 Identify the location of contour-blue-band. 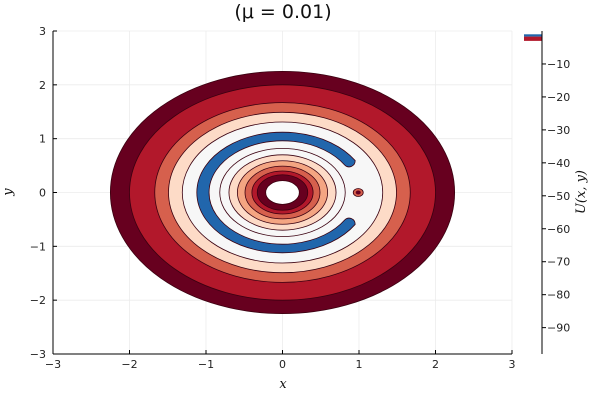
(276, 192).